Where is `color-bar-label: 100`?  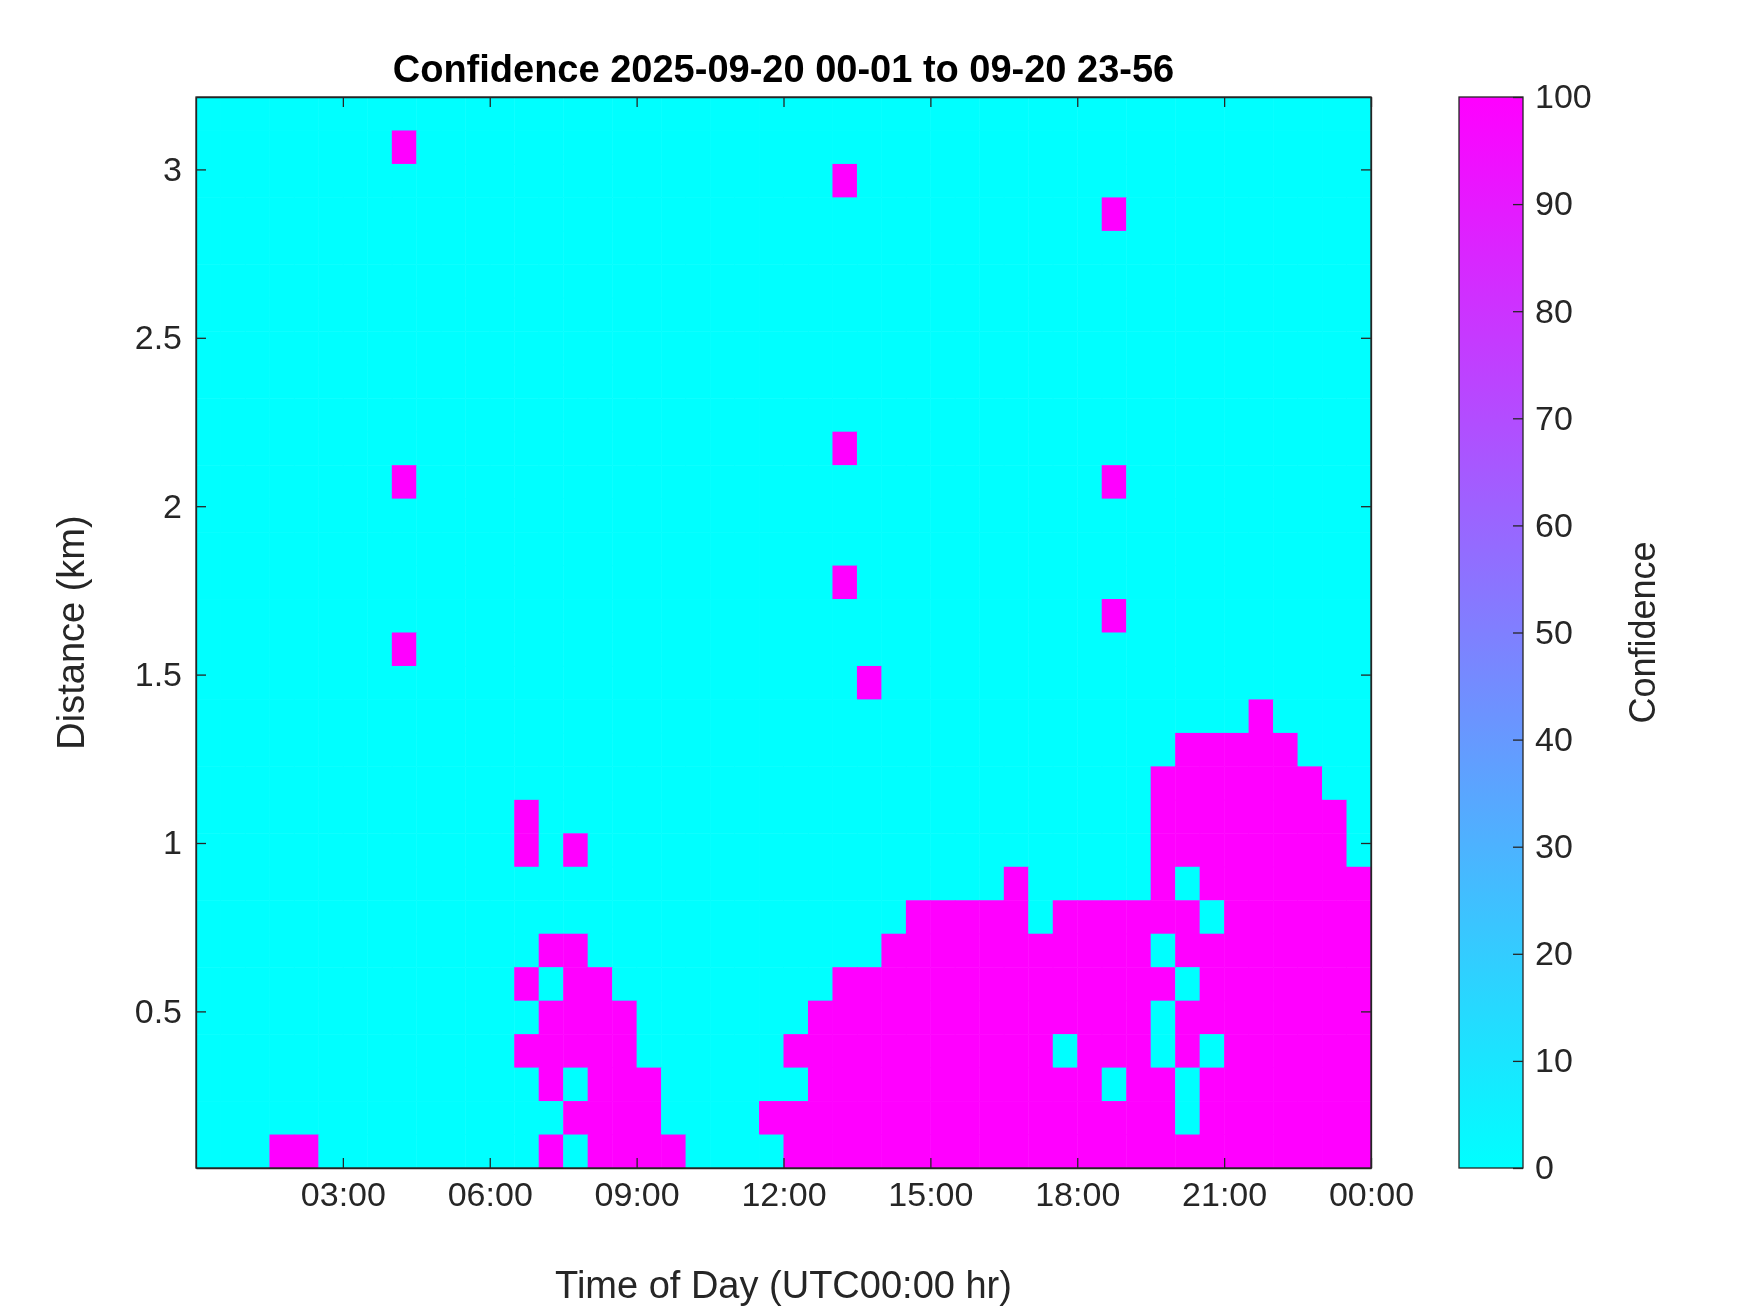
color-bar-label: 100 is located at coordinates (1563, 96).